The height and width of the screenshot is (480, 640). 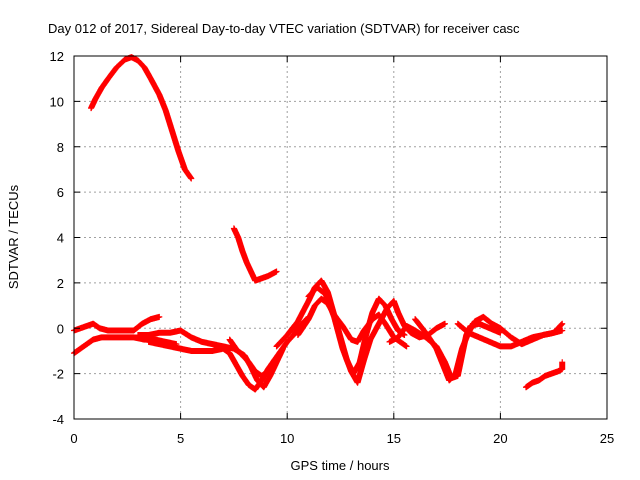 What do you see at coordinates (180, 438) in the screenshot?
I see `x-tick-label: 5` at bounding box center [180, 438].